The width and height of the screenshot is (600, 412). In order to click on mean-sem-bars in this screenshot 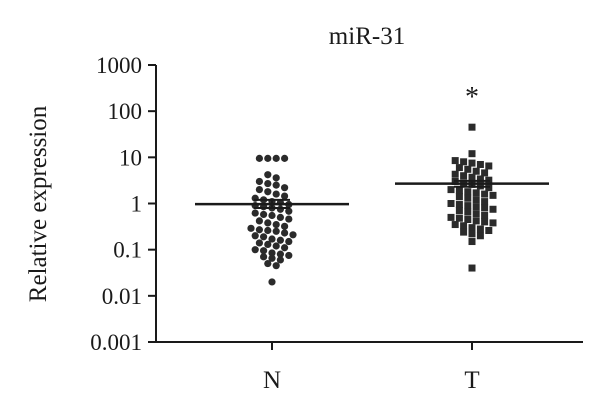, I will do `click(372, 194)`.